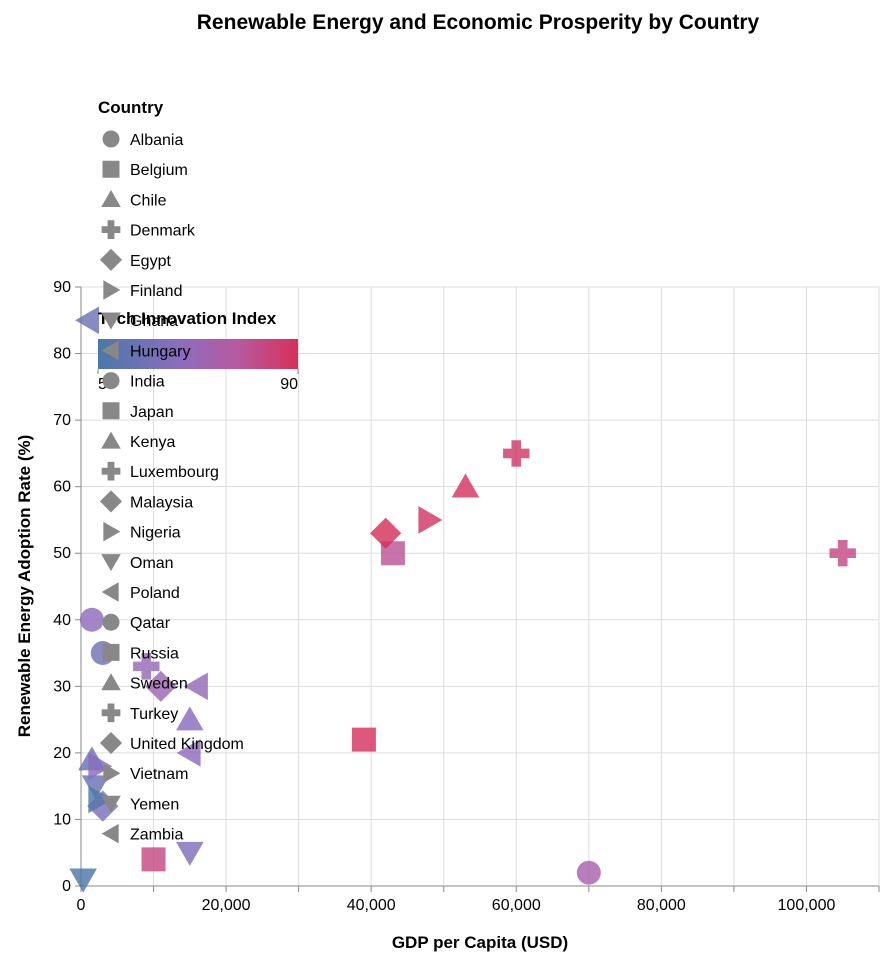 This screenshot has height=960, width=890. I want to click on y-tick-label: 0, so click(66, 886).